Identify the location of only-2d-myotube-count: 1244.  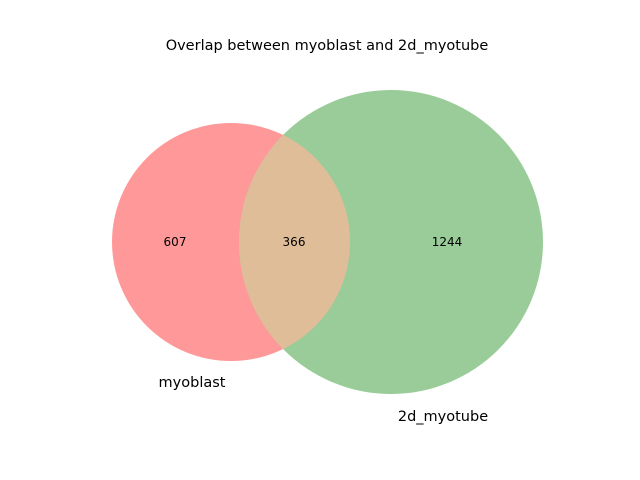
(447, 242).